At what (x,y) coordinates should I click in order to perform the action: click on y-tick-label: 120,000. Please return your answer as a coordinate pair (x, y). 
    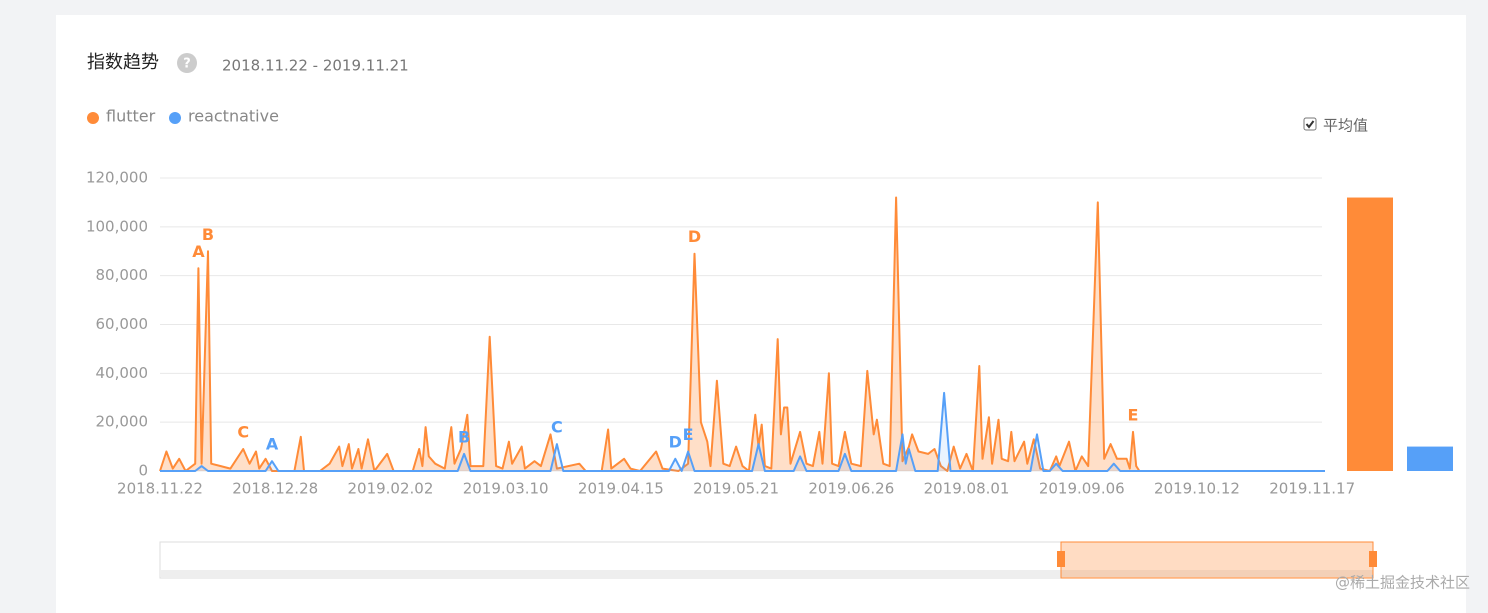
    Looking at the image, I should click on (117, 178).